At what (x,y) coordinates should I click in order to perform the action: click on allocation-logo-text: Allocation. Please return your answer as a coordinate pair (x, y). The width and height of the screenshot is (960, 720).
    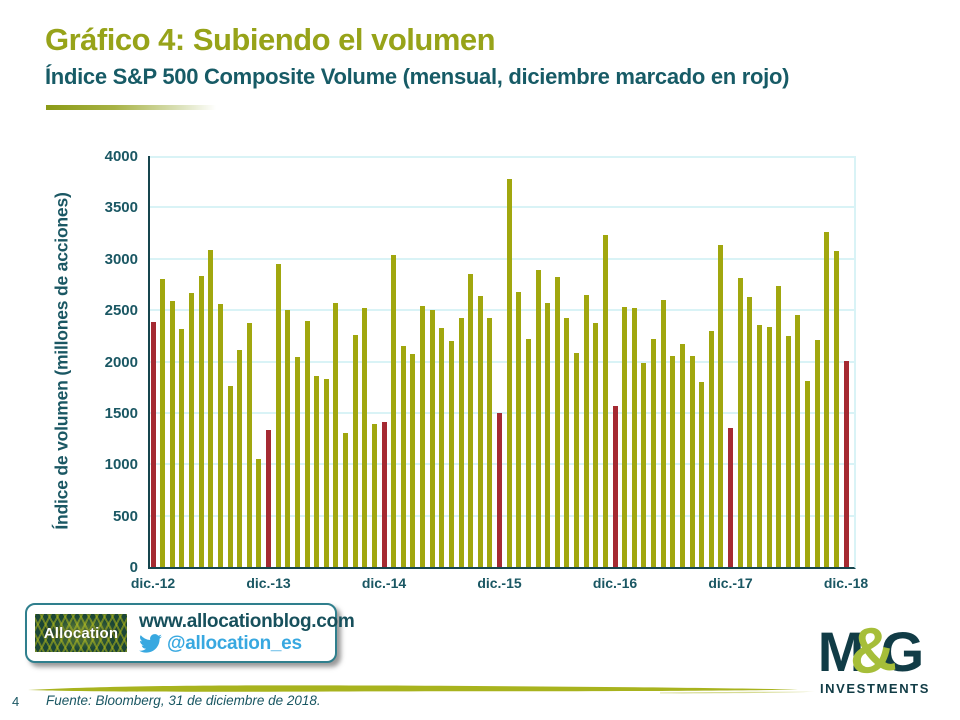
    Looking at the image, I should click on (81, 633).